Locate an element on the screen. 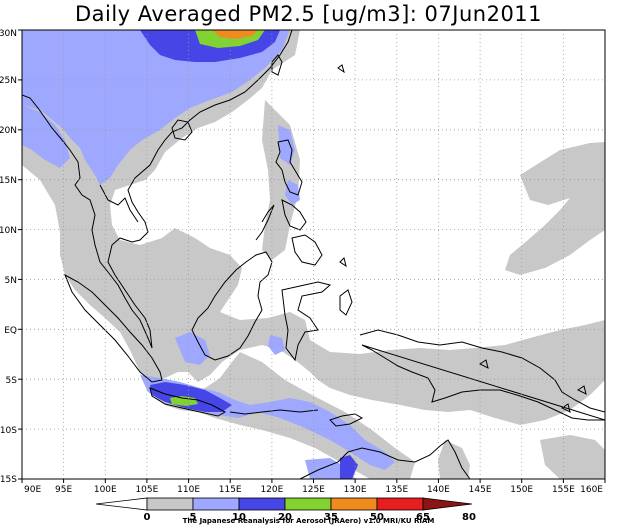  coastline-java is located at coordinates (188, 402).